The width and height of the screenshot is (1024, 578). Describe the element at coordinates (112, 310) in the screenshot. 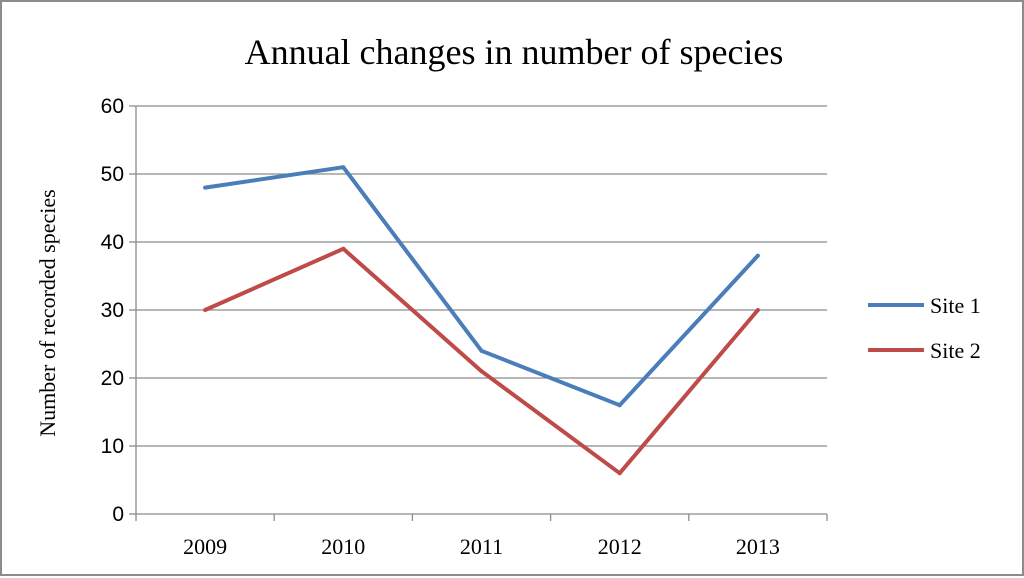

I see `y-tick-label: 30` at that location.